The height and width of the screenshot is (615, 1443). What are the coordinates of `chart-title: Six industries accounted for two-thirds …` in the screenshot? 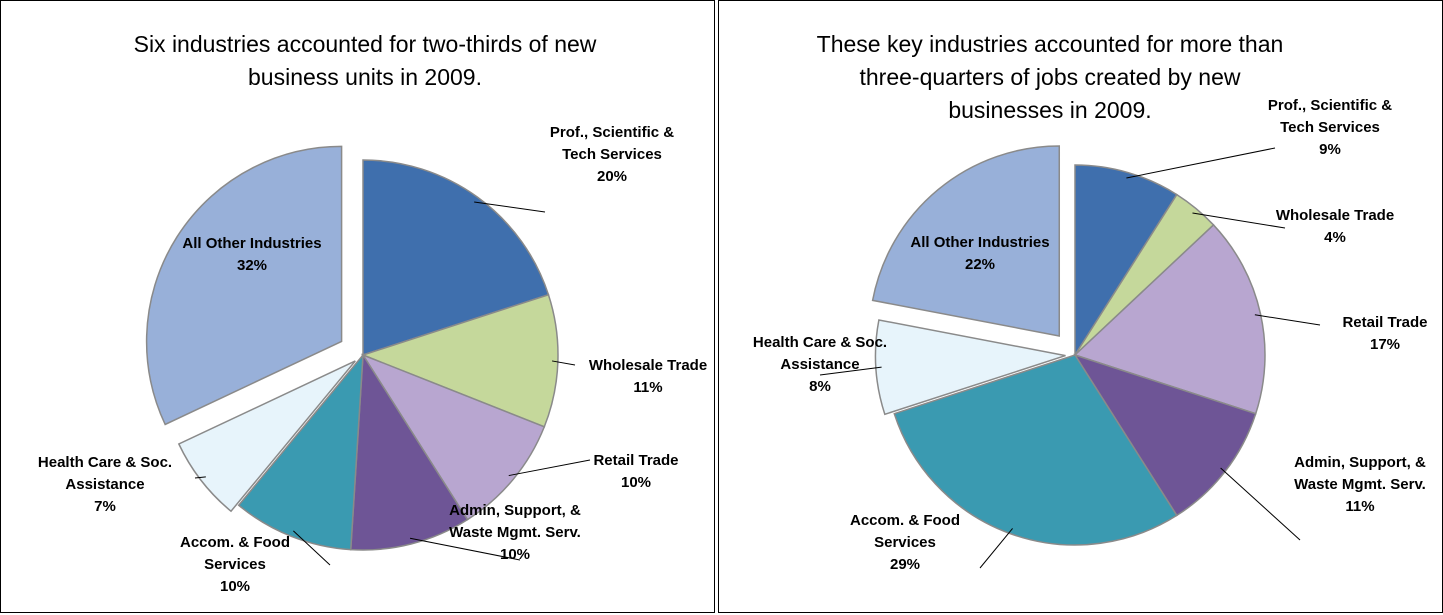 It's located at (365, 60).